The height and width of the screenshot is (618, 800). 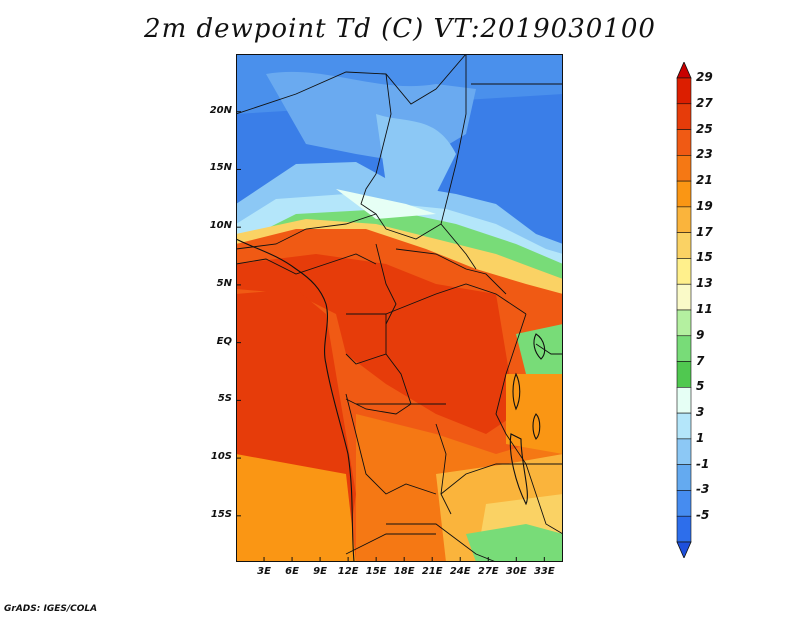 I want to click on lon-tick-label: 15E, so click(x=376, y=571).